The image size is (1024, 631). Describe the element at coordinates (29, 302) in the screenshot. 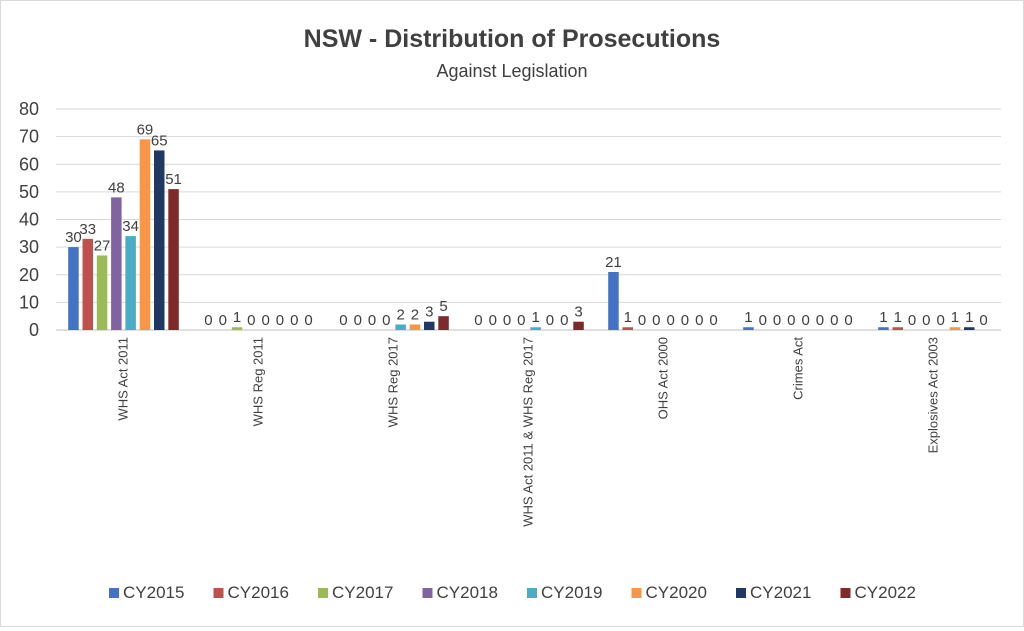

I see `y-tick-label: 10` at that location.